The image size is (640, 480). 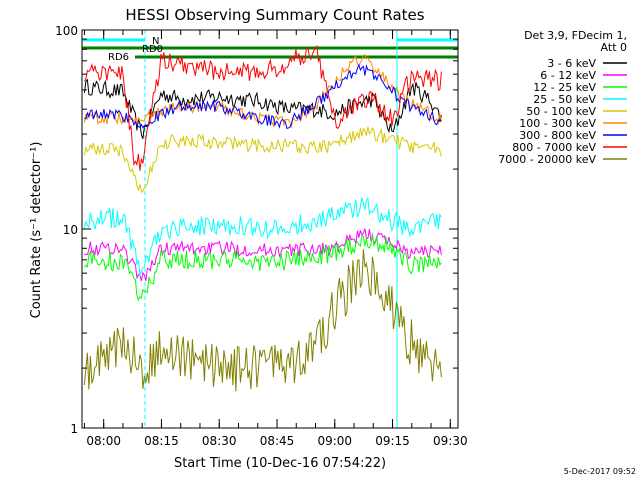 I want to click on n-label: N, so click(x=155, y=41).